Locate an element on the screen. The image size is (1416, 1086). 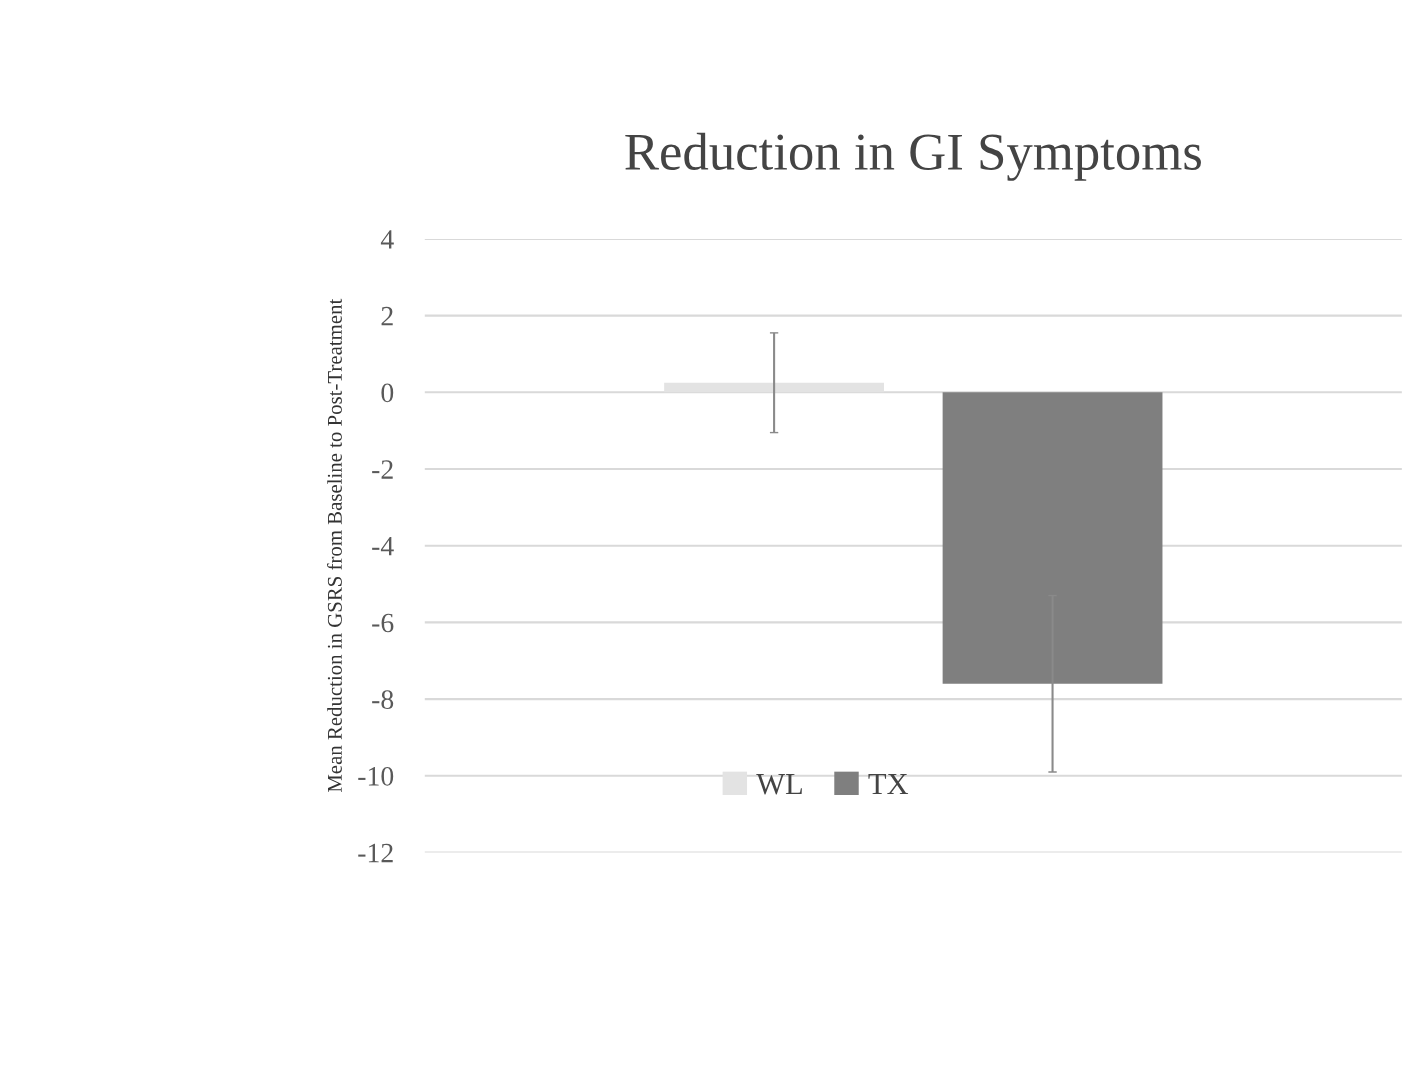
y-tick-label: -12 is located at coordinates (375, 853).